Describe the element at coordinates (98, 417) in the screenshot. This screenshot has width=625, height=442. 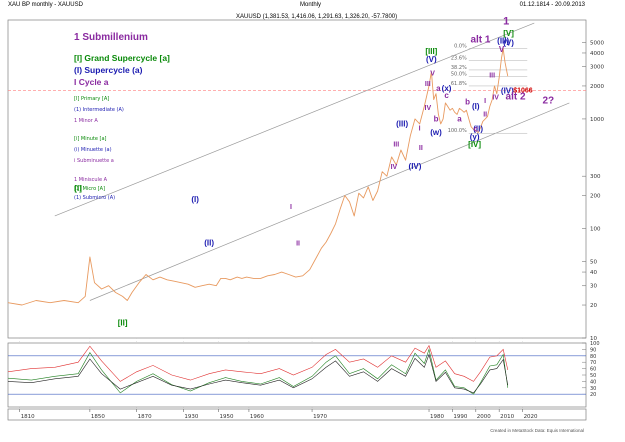
I see `x-tick-label: 1850` at that location.